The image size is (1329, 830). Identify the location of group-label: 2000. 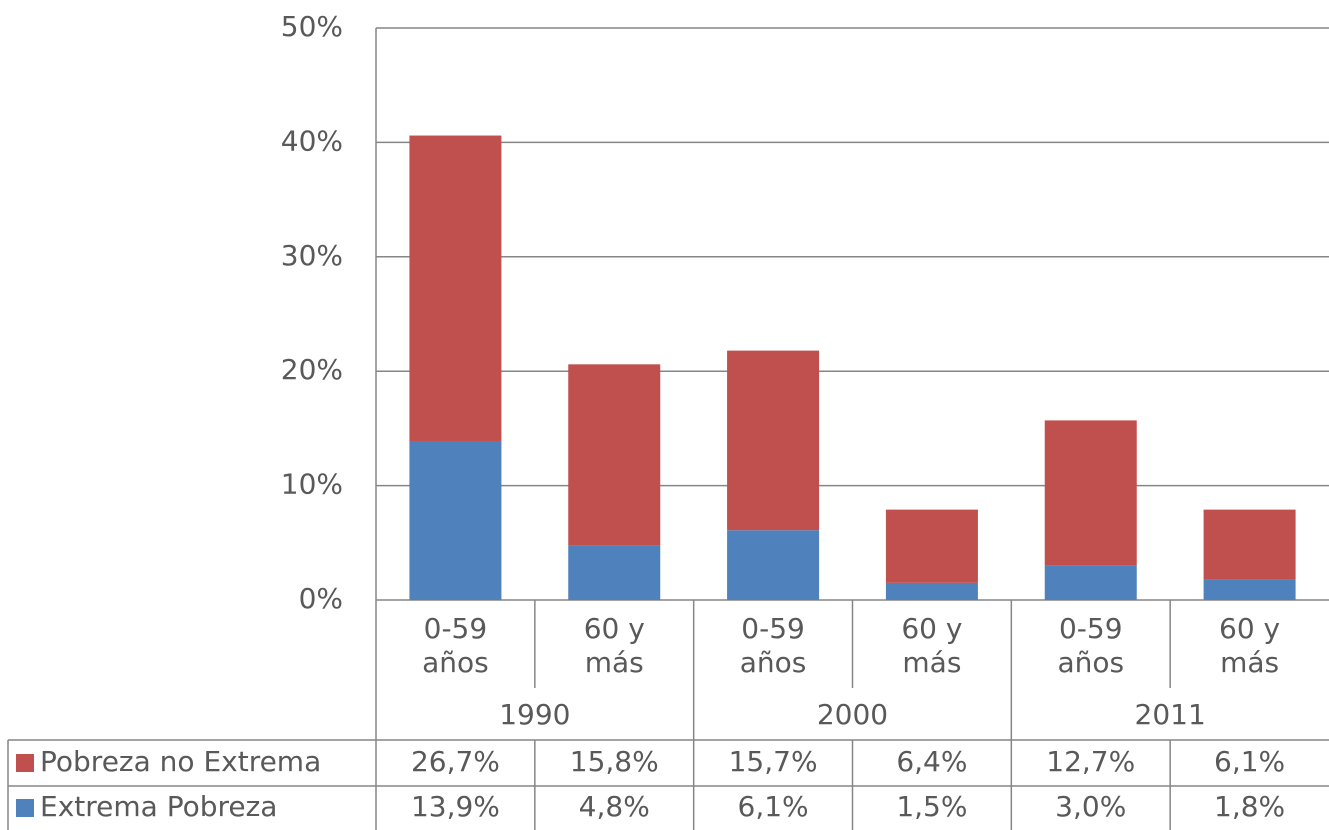
(852, 714).